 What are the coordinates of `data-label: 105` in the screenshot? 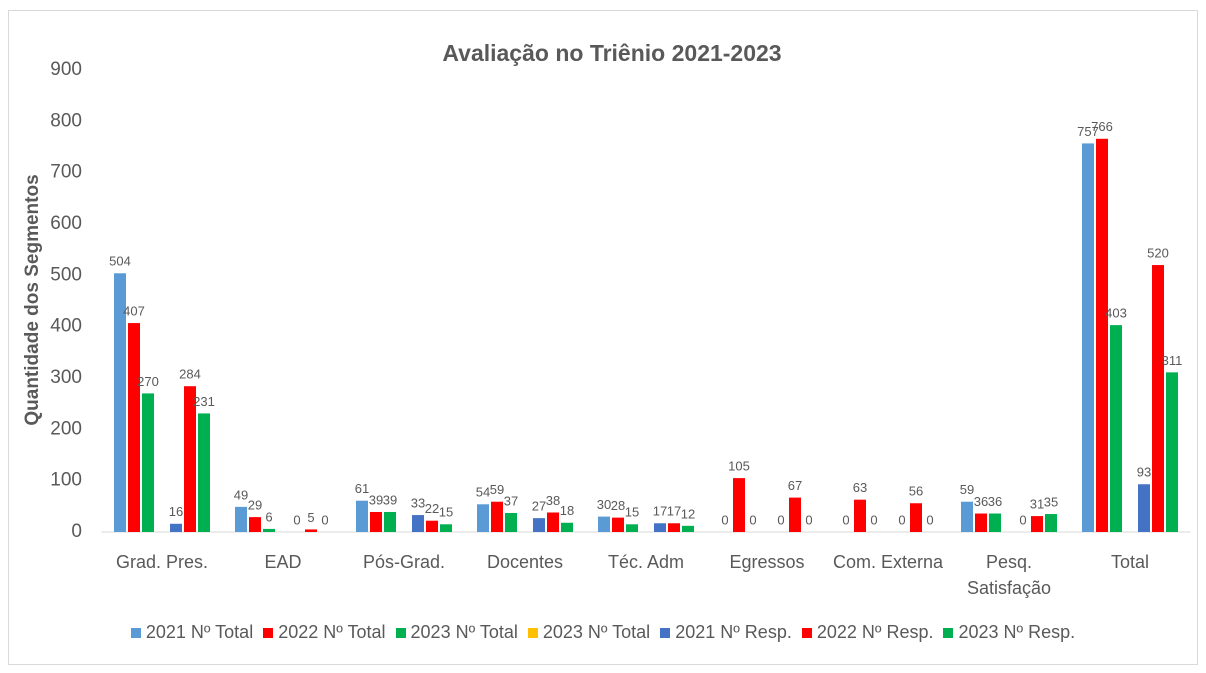 It's located at (739, 466).